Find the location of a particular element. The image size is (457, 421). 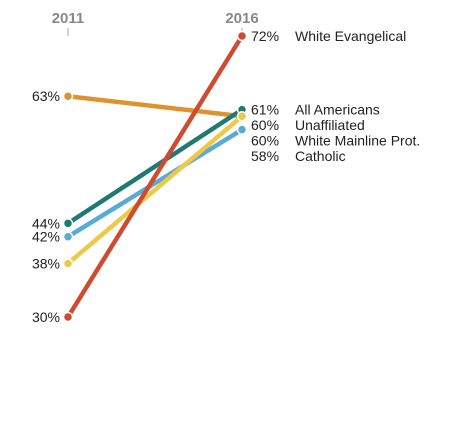

label-2016-white-evangelical: 72% is located at coordinates (265, 36).